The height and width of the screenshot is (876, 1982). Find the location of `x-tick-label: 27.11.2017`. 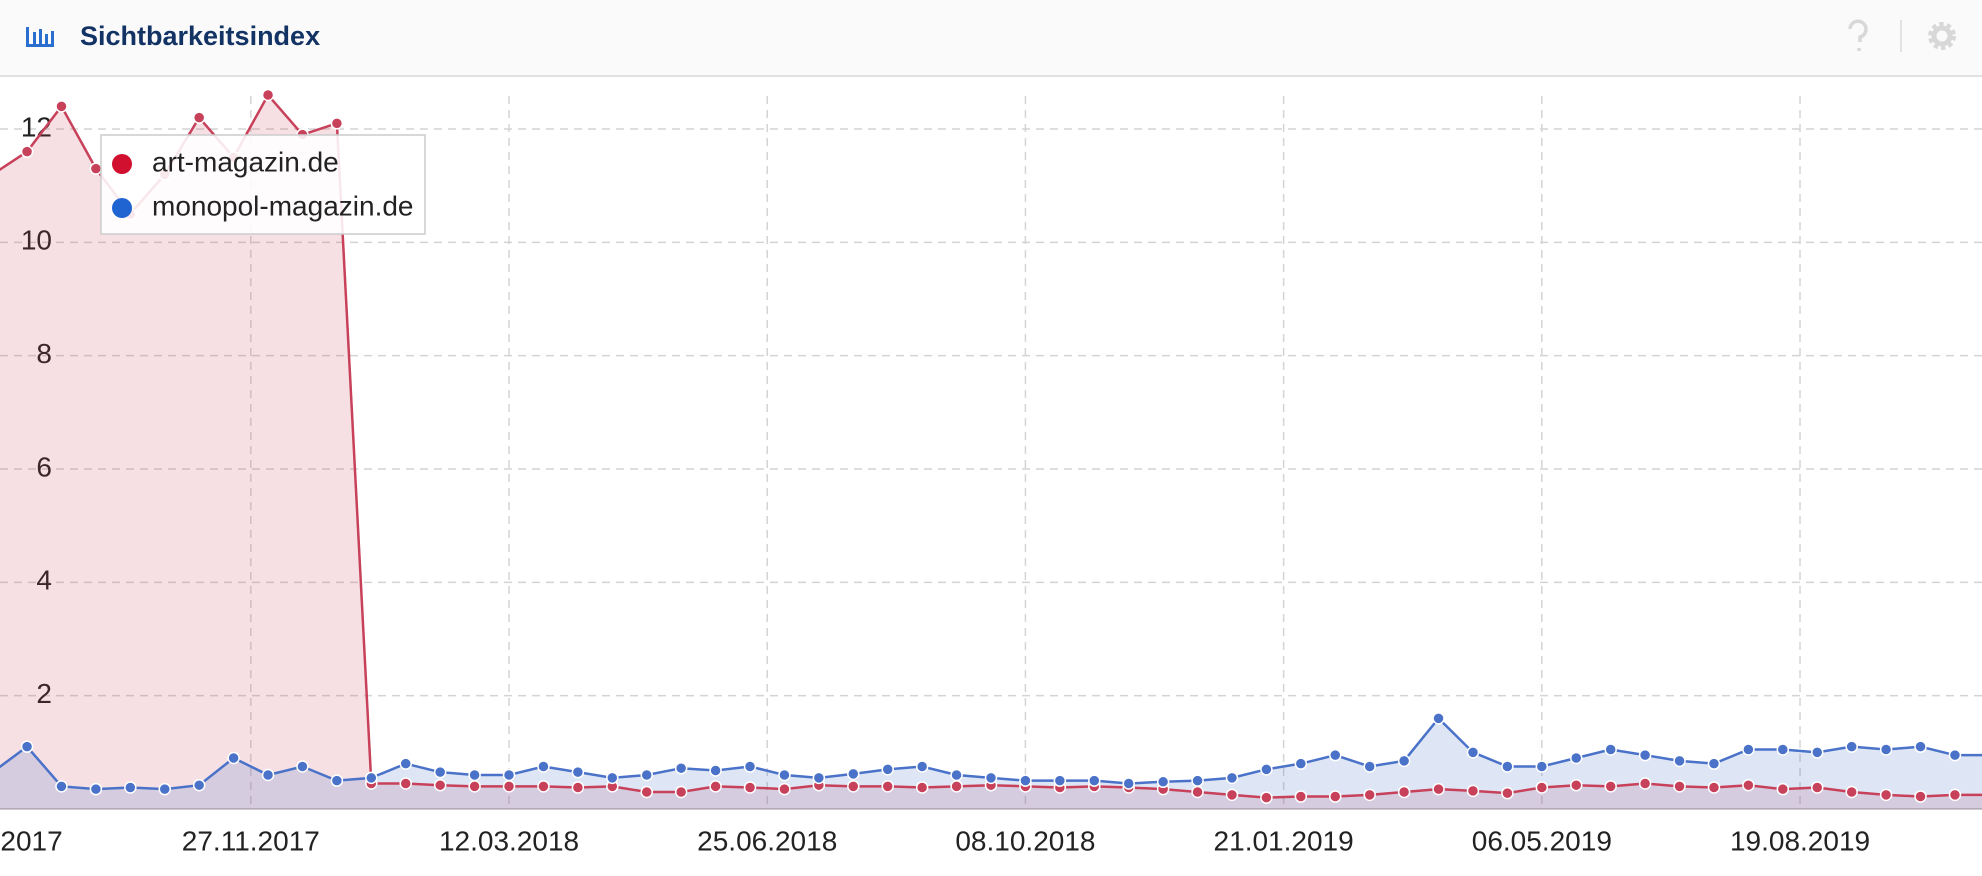

x-tick-label: 27.11.2017 is located at coordinates (251, 840).